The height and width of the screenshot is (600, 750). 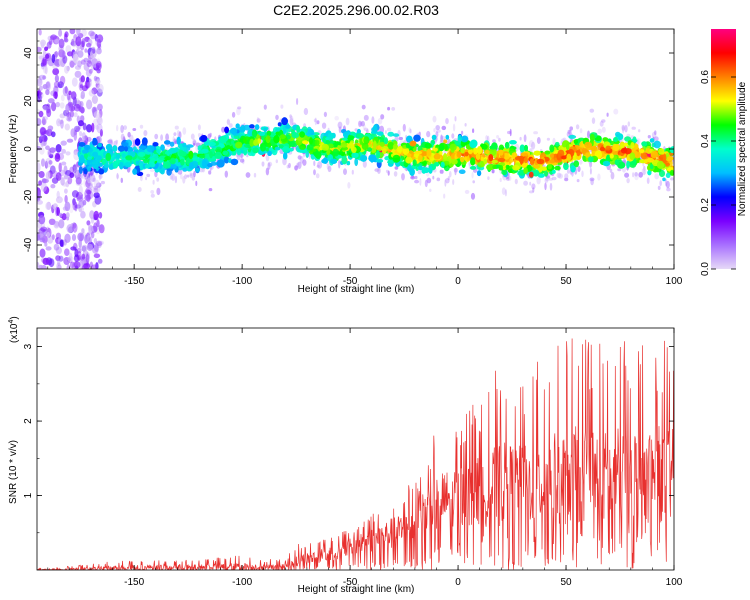 What do you see at coordinates (458, 281) in the screenshot?
I see `x-tick-label: 0` at bounding box center [458, 281].